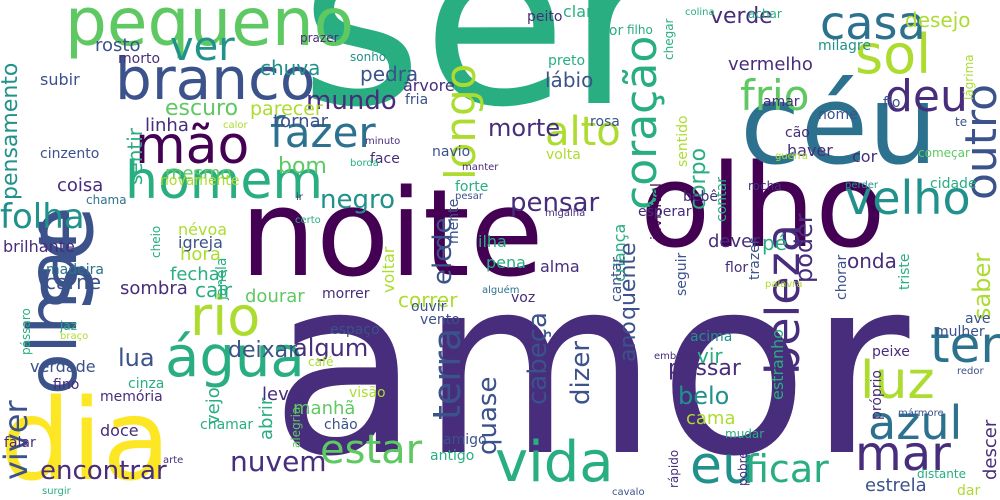 This screenshot has width=1000, height=500. Describe the element at coordinates (765, 186) in the screenshot. I see `word-rocha: rocha` at that location.